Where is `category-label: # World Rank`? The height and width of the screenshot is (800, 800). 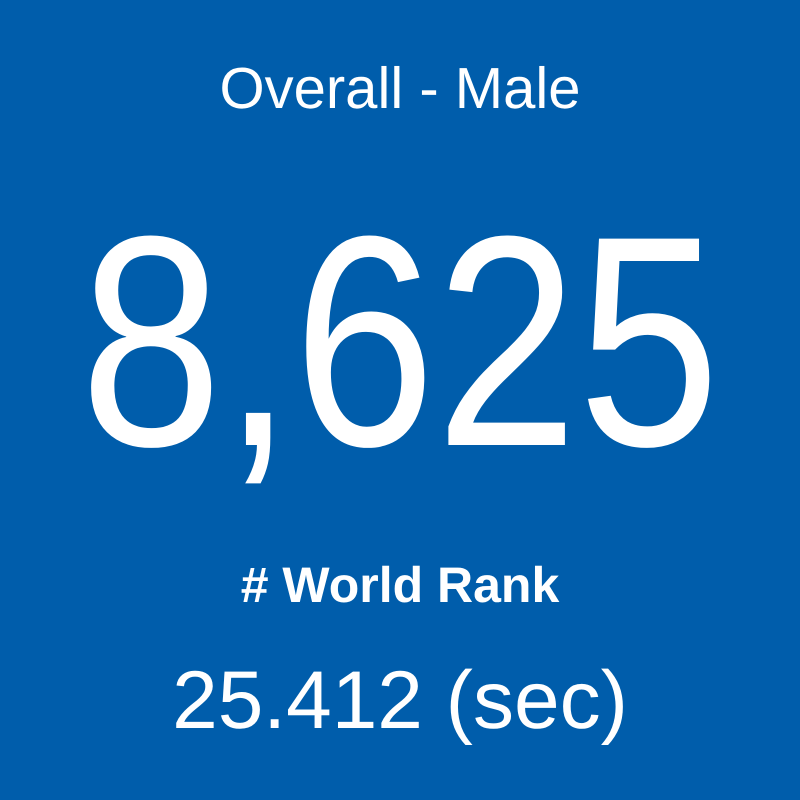 category-label: # World Rank is located at coordinates (400, 585).